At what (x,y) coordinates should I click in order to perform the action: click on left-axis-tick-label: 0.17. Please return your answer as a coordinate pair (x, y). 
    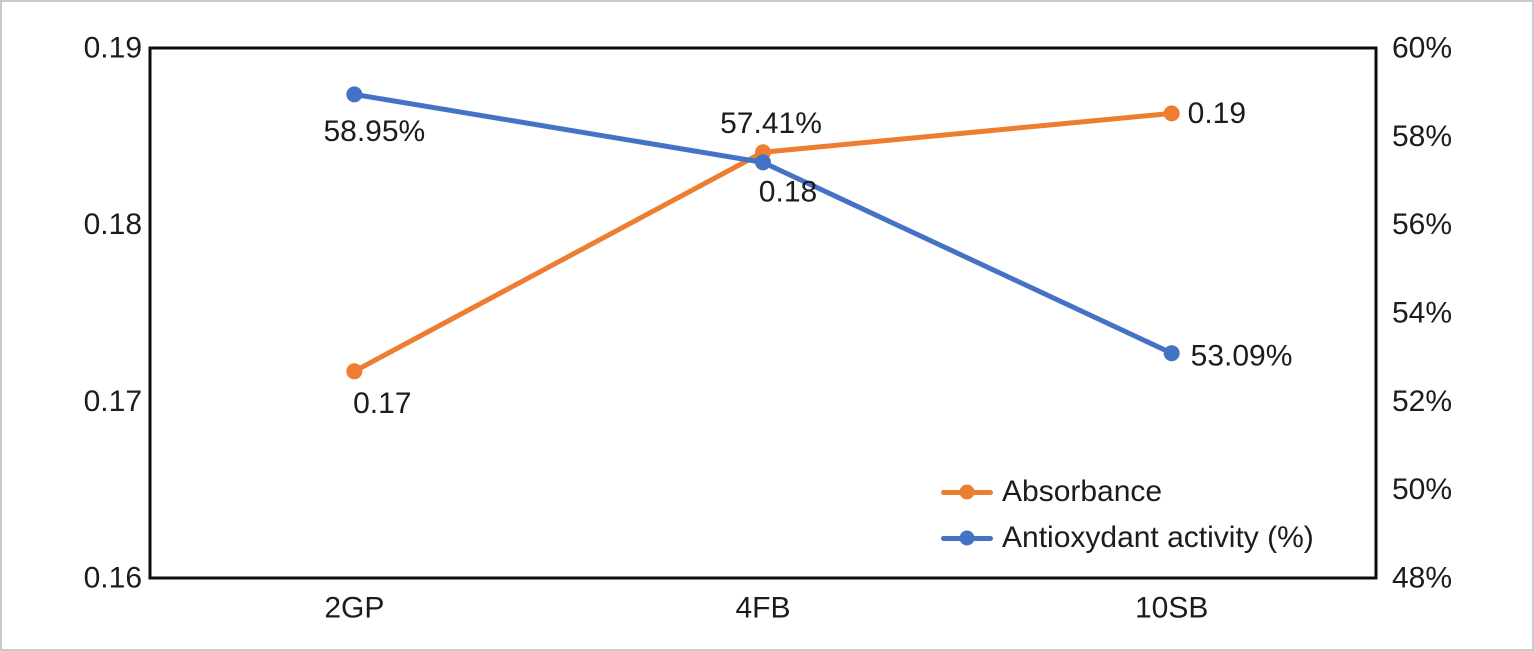
    Looking at the image, I should click on (113, 401).